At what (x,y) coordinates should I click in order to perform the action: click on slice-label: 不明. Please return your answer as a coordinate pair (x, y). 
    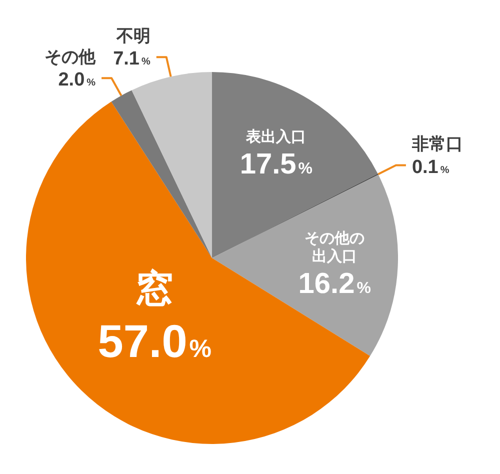
    Looking at the image, I should click on (132, 36).